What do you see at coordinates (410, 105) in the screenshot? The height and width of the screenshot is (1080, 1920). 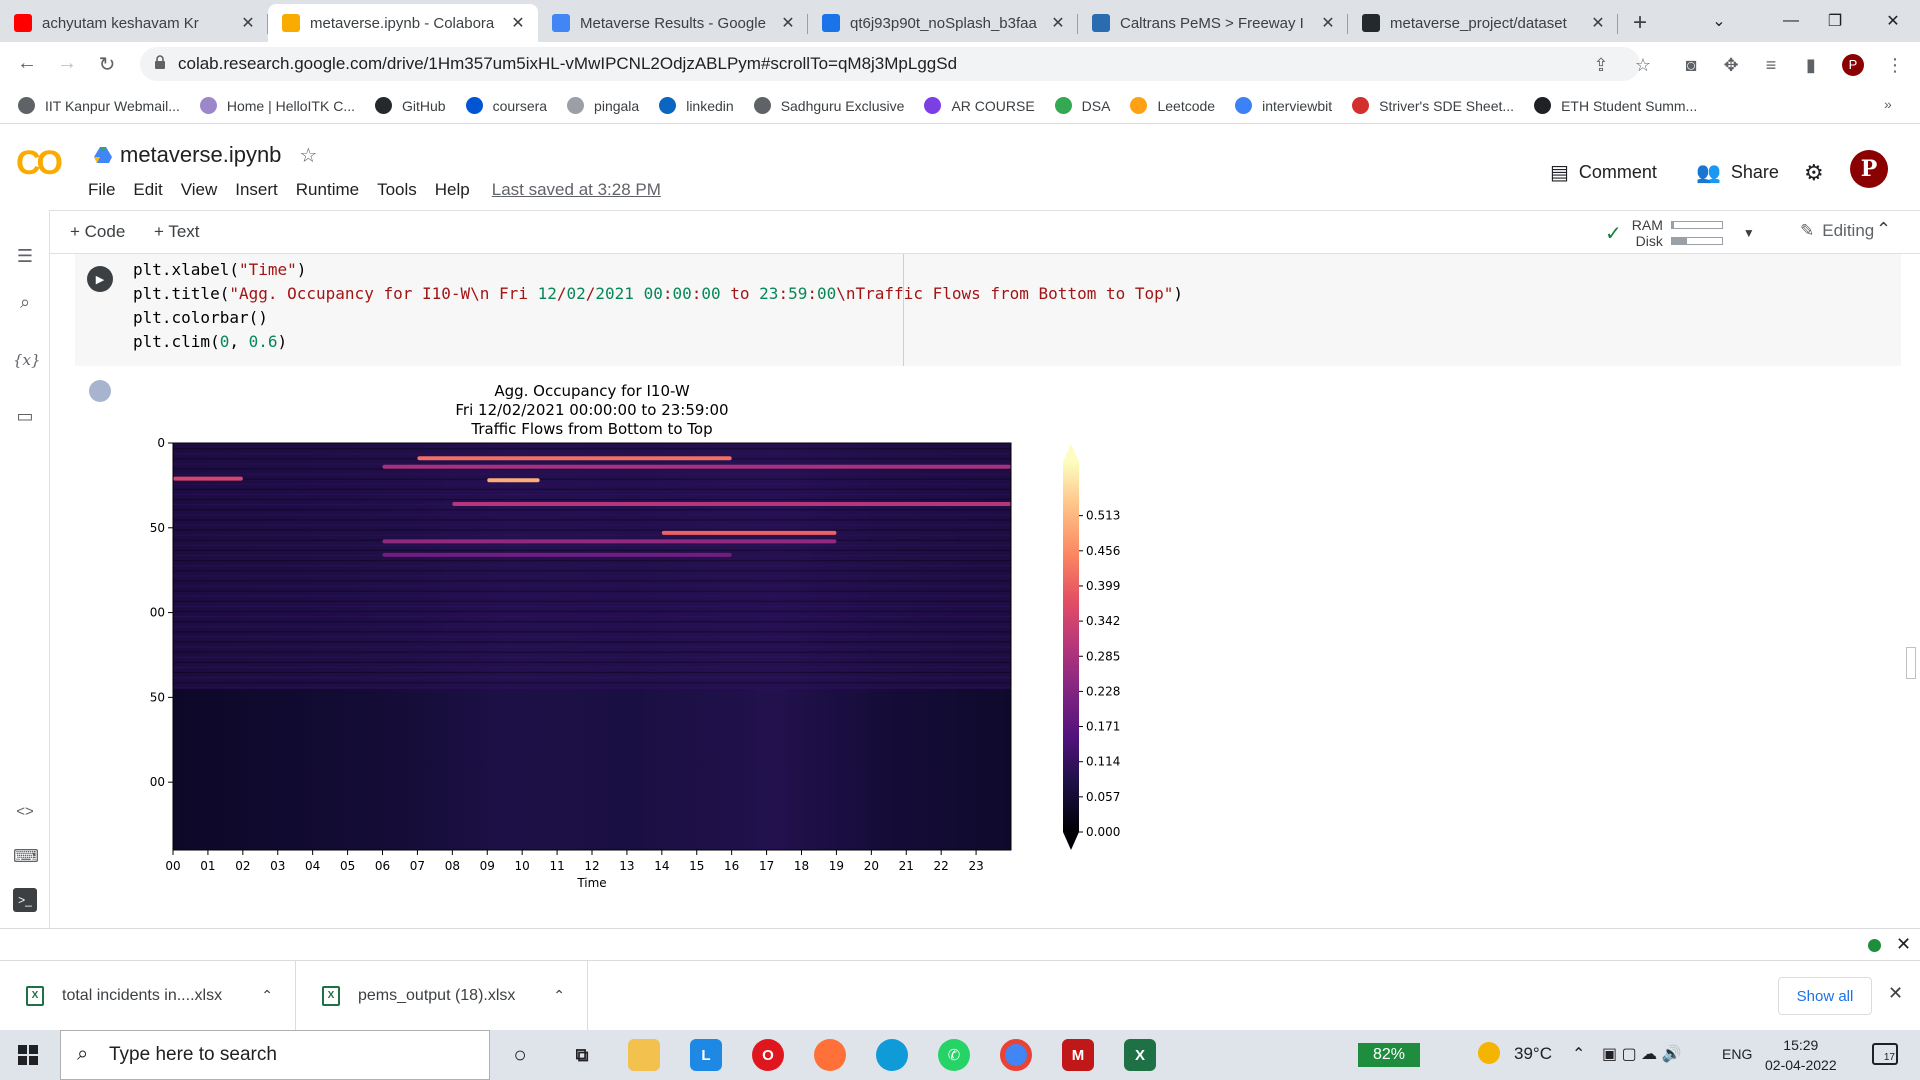 I see `bookmark-item: GitHub` at bounding box center [410, 105].